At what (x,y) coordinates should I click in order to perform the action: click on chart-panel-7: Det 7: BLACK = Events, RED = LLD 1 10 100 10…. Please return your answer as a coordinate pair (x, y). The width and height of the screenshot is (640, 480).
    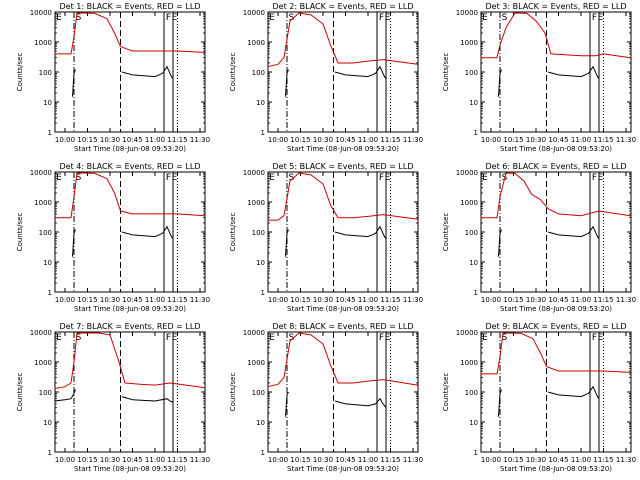
    Looking at the image, I should click on (113, 397).